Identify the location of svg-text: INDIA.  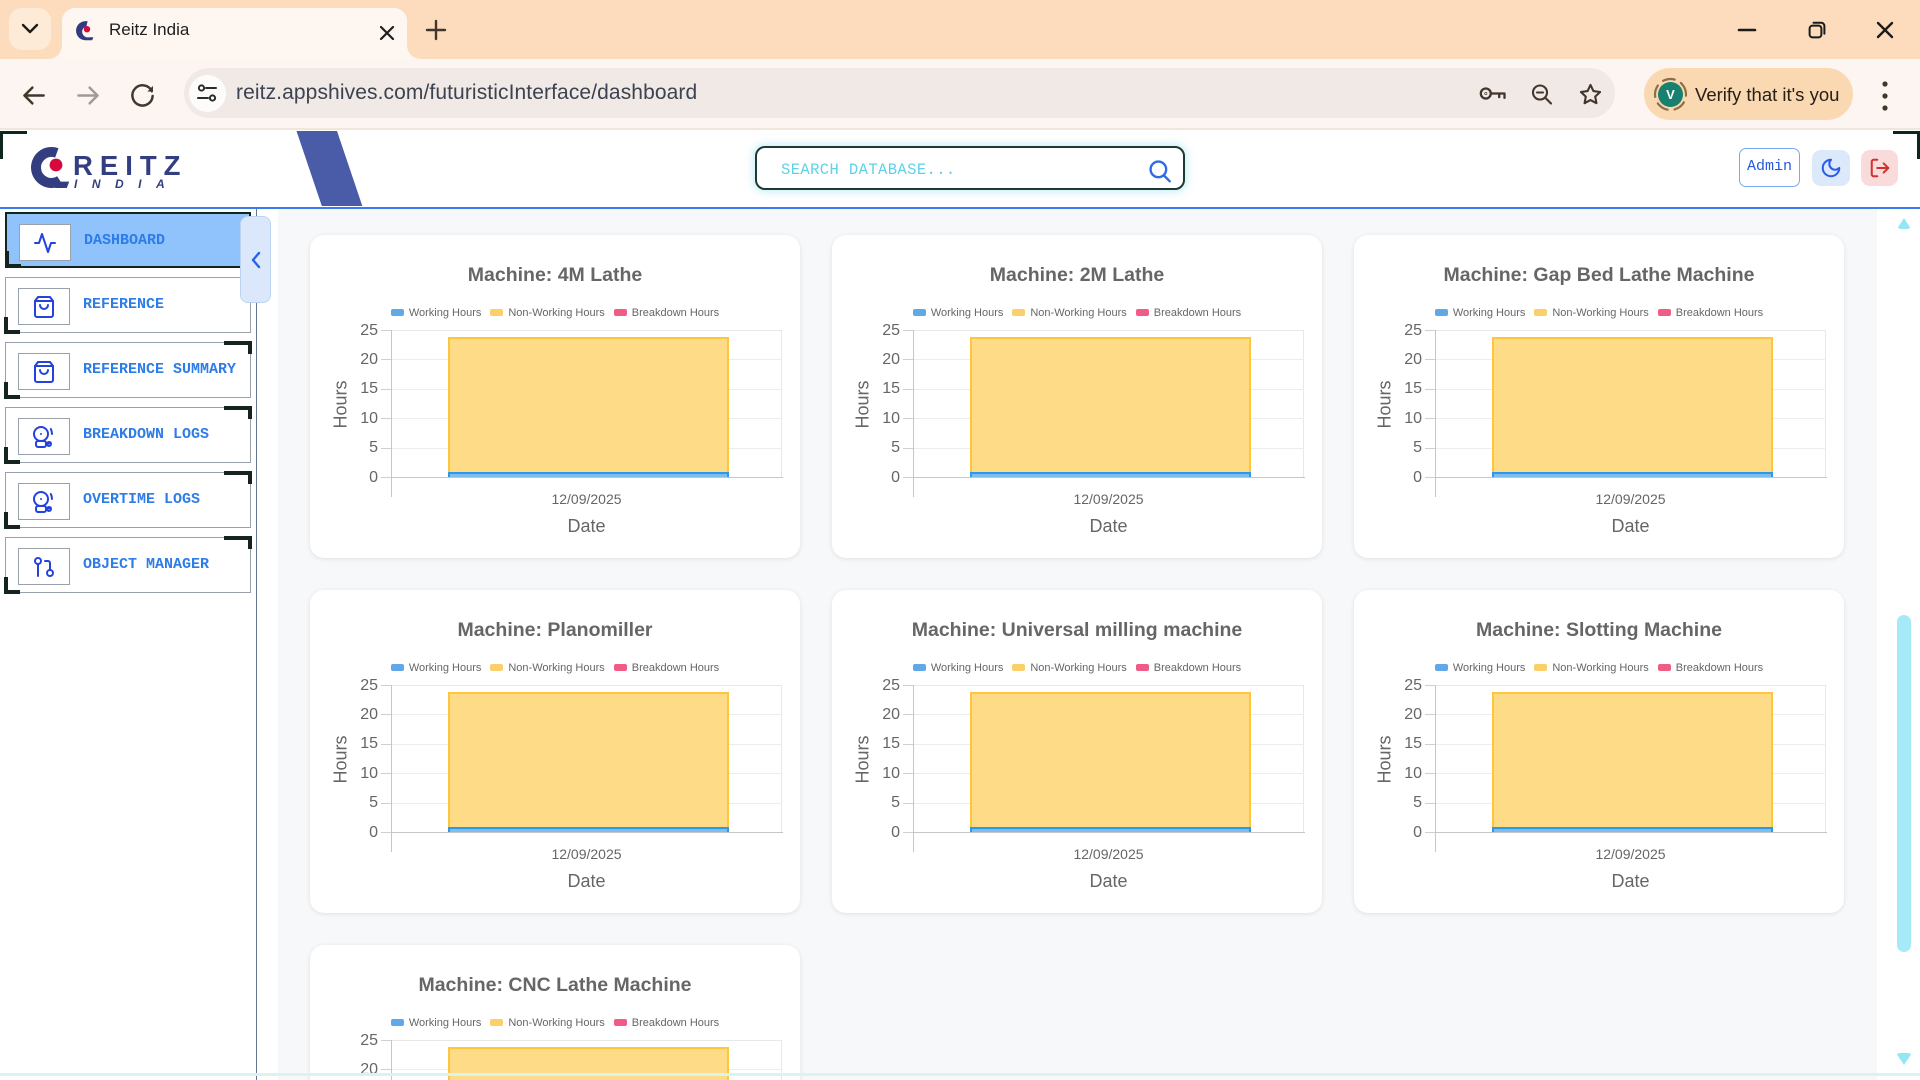
(126, 184).